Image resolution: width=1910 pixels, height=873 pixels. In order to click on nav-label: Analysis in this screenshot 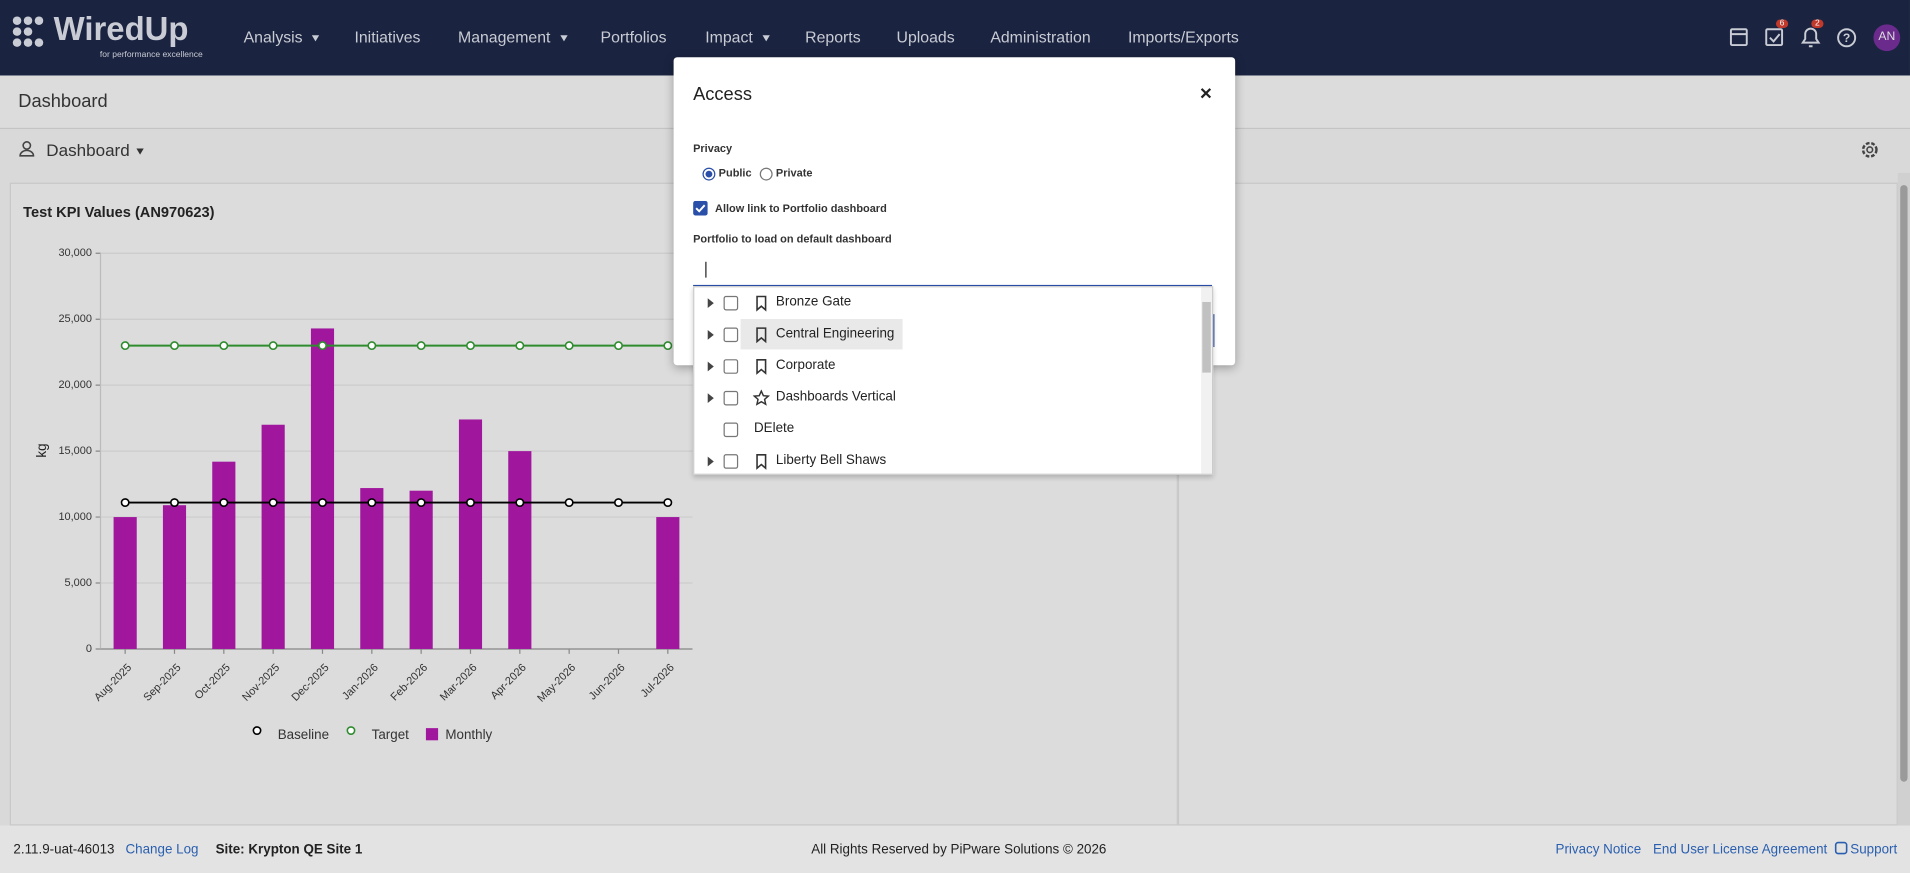, I will do `click(273, 37)`.